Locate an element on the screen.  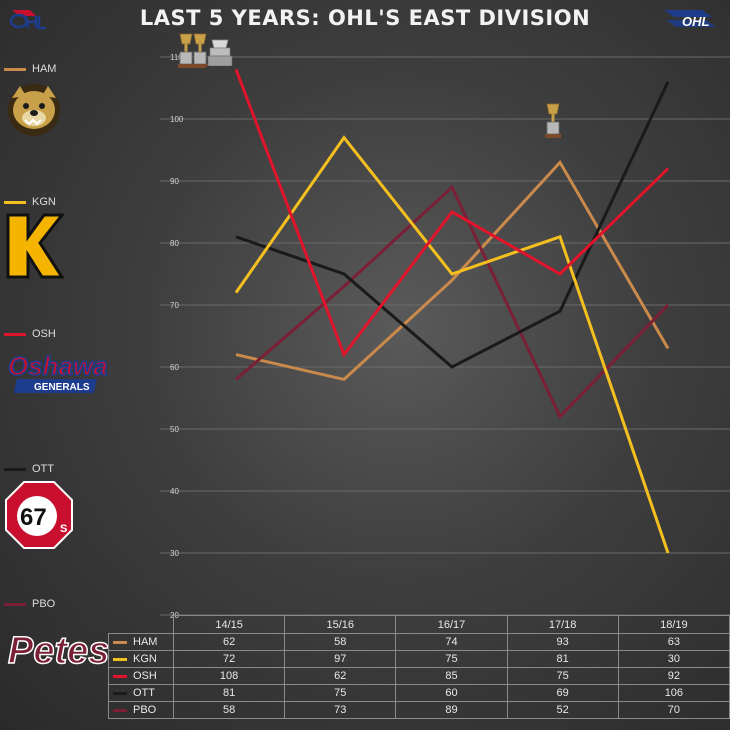
table-cell: 70 is located at coordinates (673, 710).